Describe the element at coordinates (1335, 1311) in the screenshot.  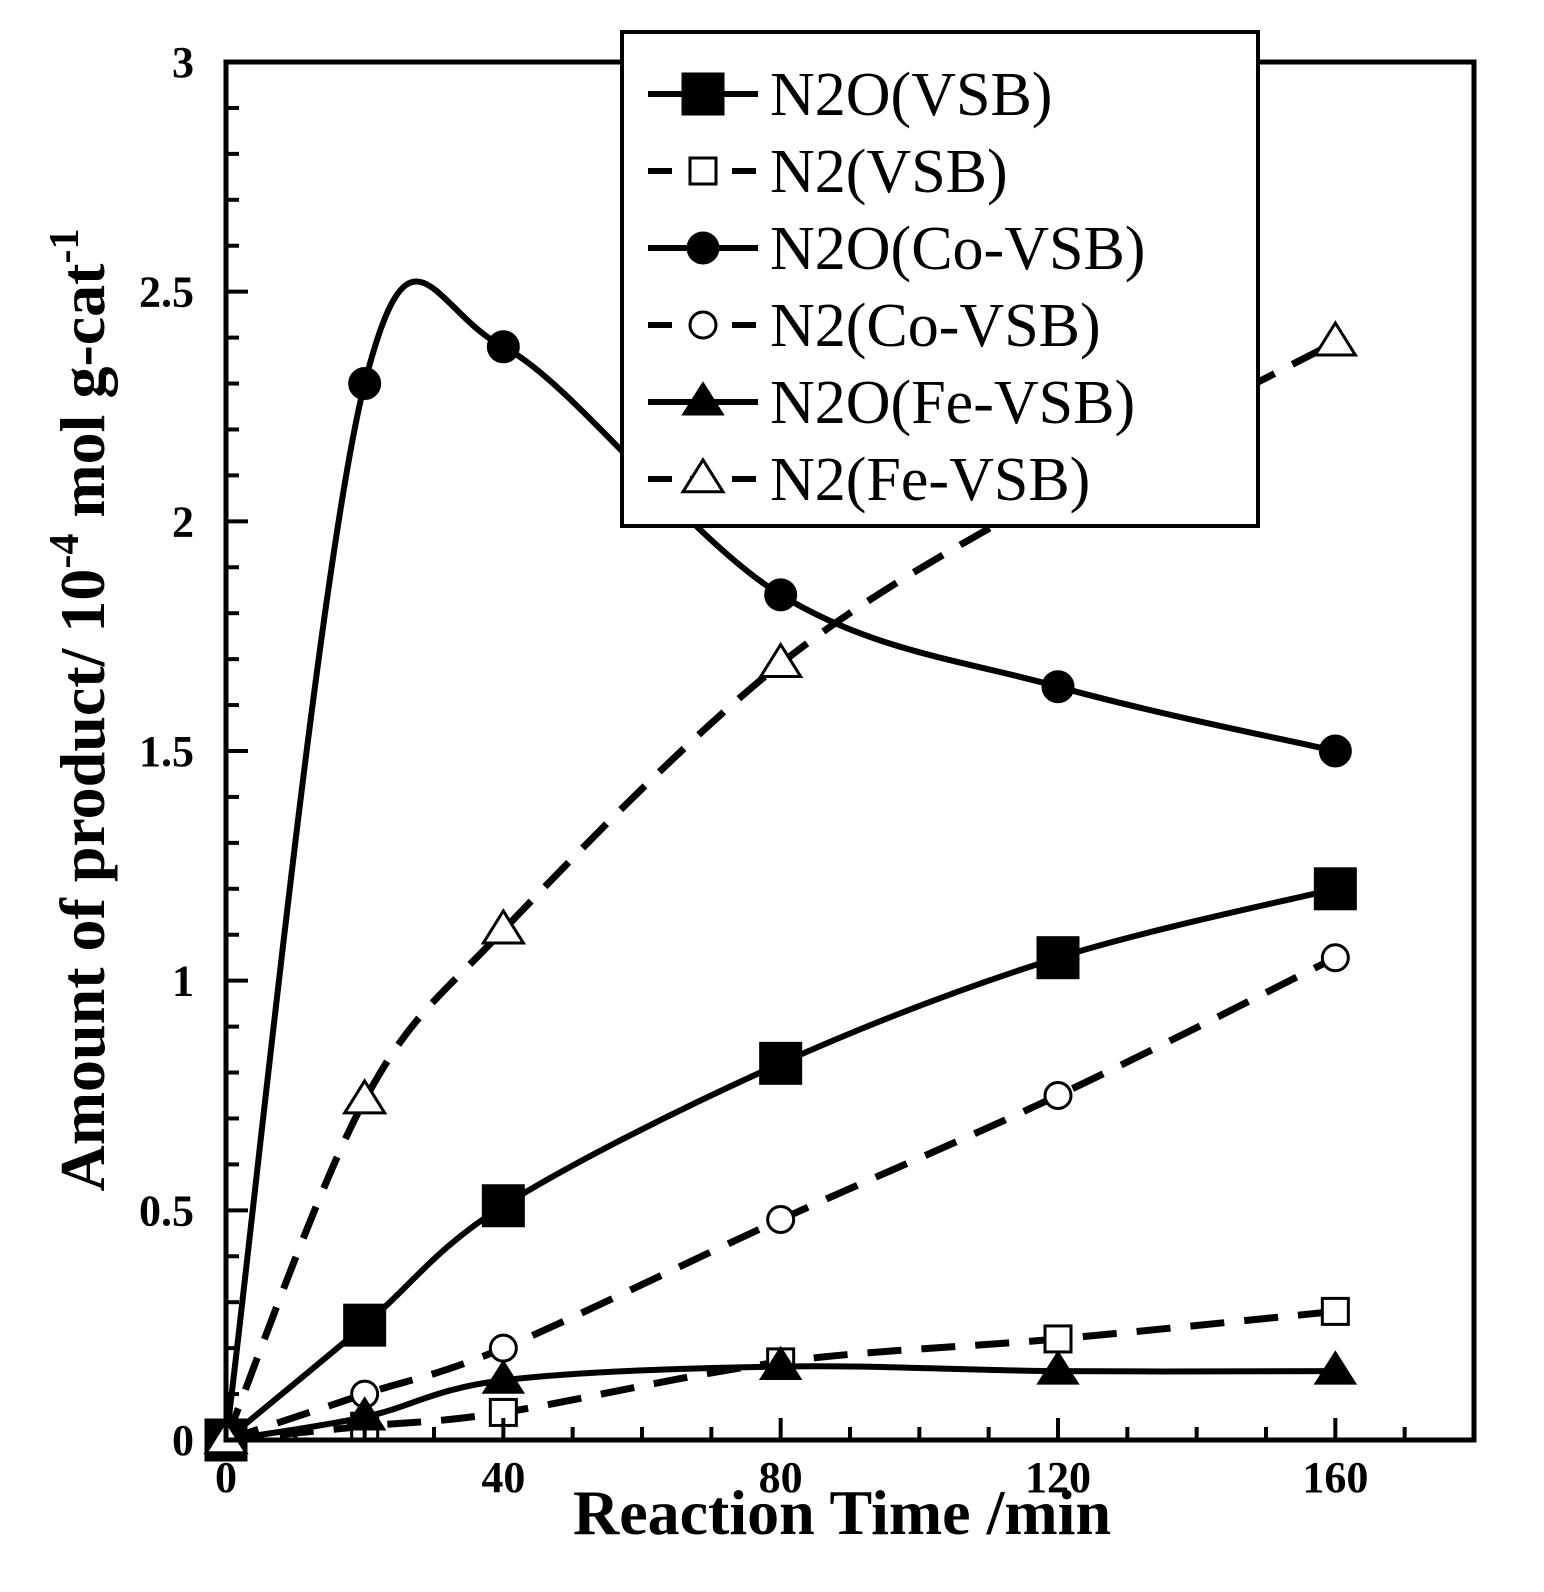
I see `point-N2(VSB)-160` at that location.